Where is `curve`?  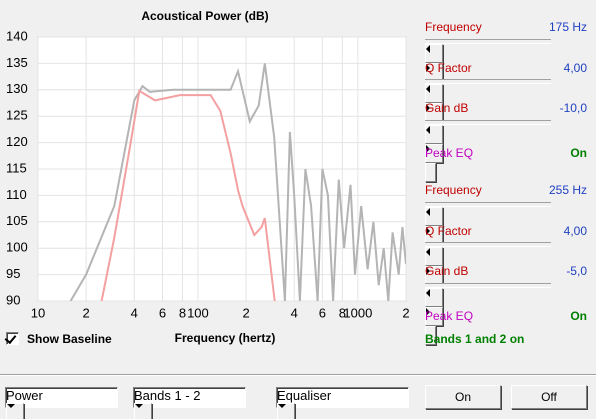
curve is located at coordinates (188, 195).